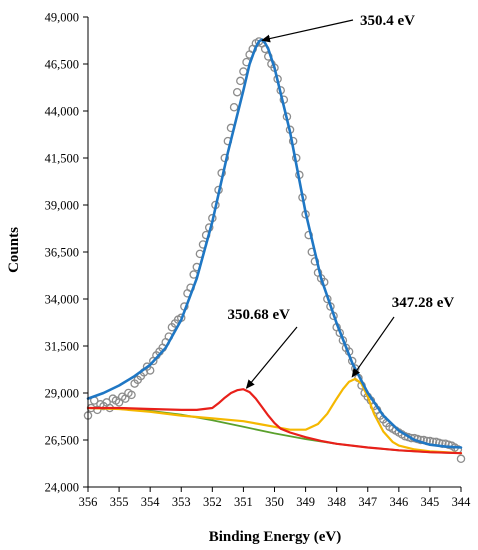 The image size is (478, 550). What do you see at coordinates (367, 502) in the screenshot?
I see `x-tick-label: 347` at bounding box center [367, 502].